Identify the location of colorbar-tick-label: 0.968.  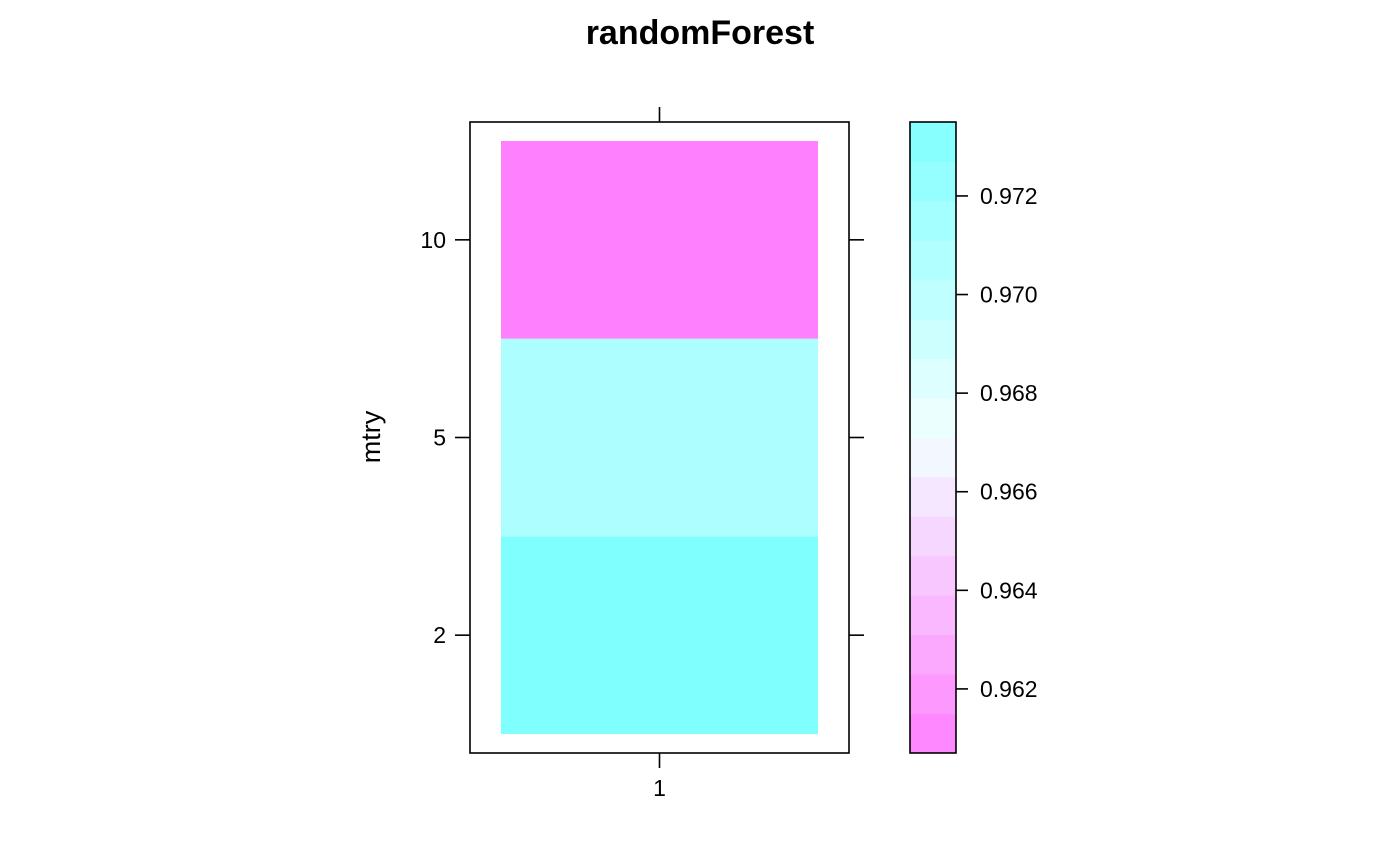
(1009, 393).